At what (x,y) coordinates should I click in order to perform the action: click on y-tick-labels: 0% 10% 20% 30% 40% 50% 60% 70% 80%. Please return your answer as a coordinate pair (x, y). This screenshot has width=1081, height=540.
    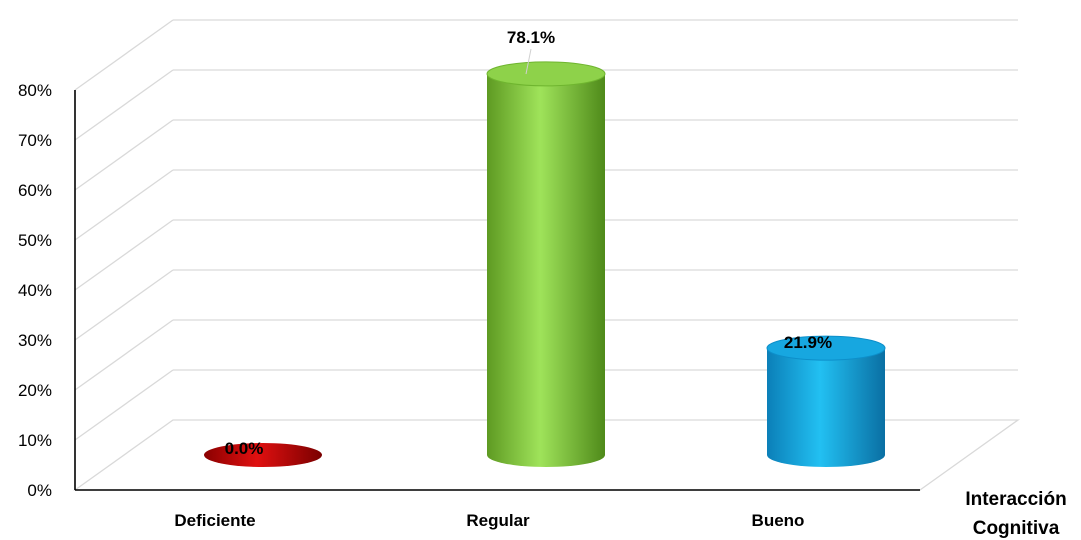
    Looking at the image, I should click on (35, 290).